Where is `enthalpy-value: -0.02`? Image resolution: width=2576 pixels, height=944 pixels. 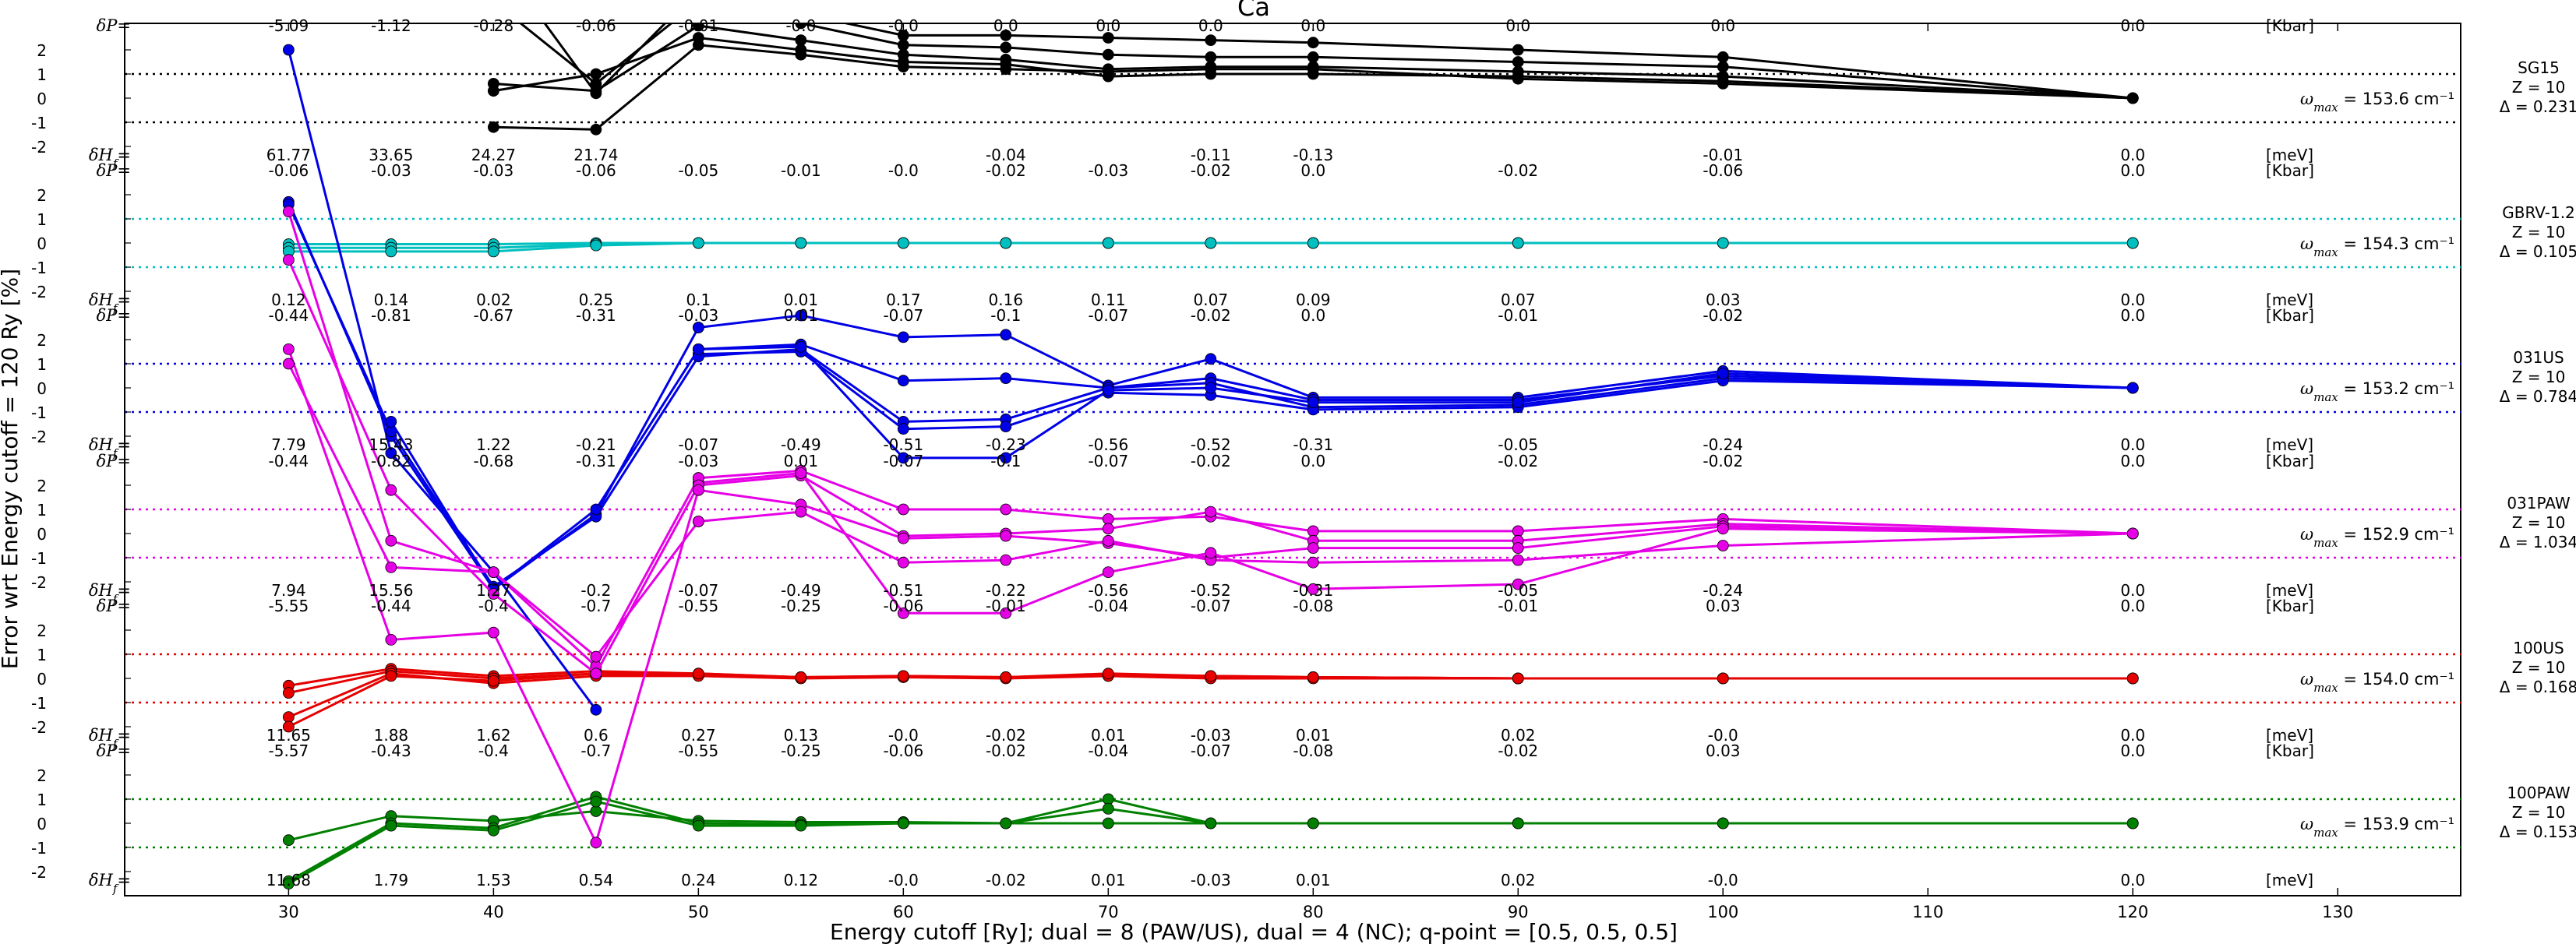 enthalpy-value: -0.02 is located at coordinates (1006, 880).